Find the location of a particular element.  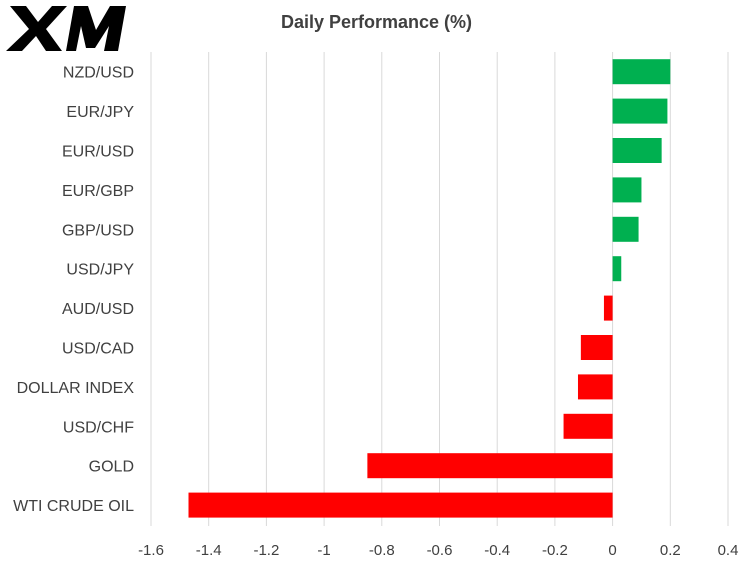

x-tick-label-5: -0.6 is located at coordinates (440, 550).